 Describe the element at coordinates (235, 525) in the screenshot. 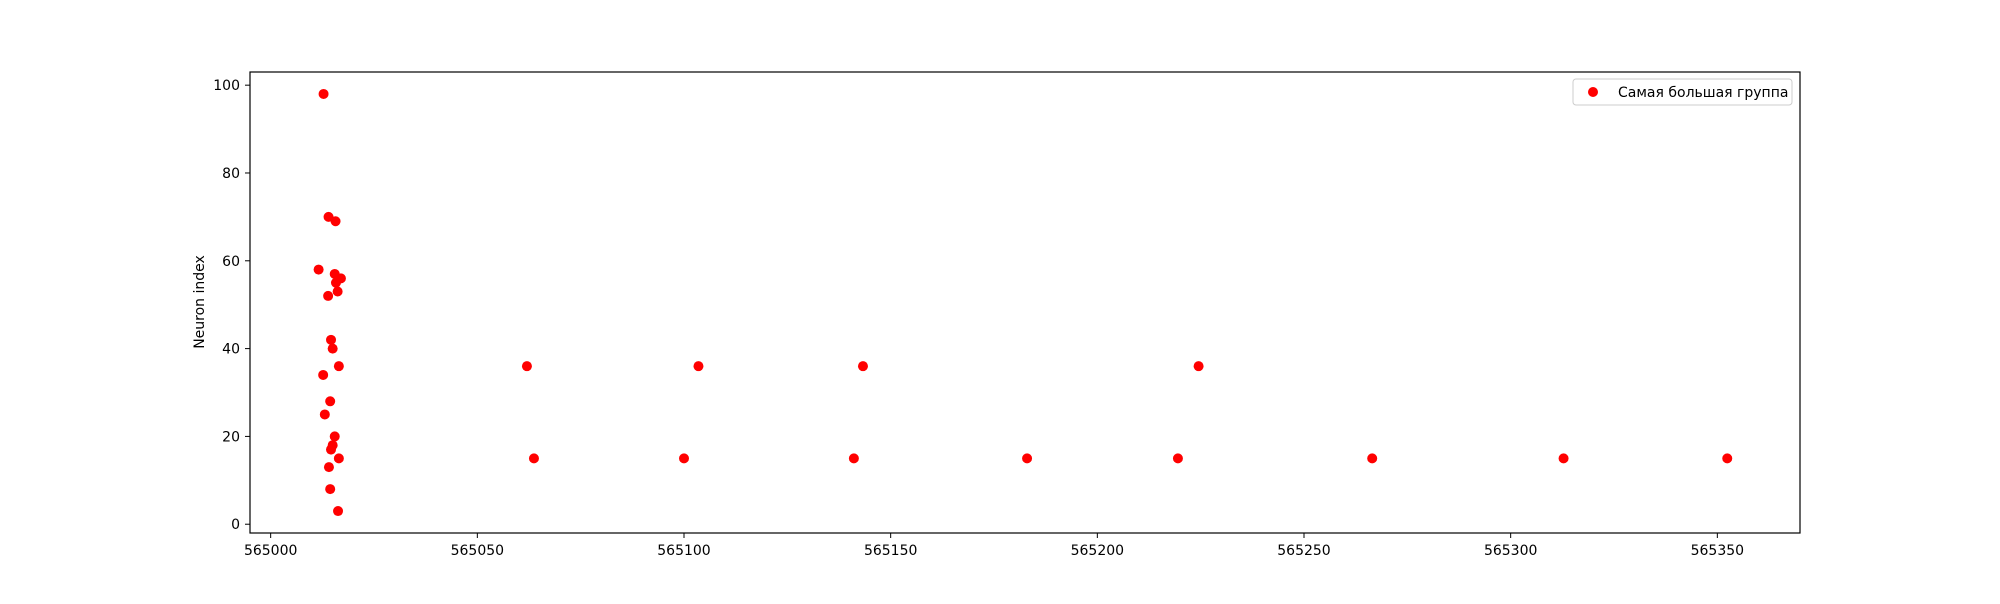

I see `y-tick-label: 0` at that location.